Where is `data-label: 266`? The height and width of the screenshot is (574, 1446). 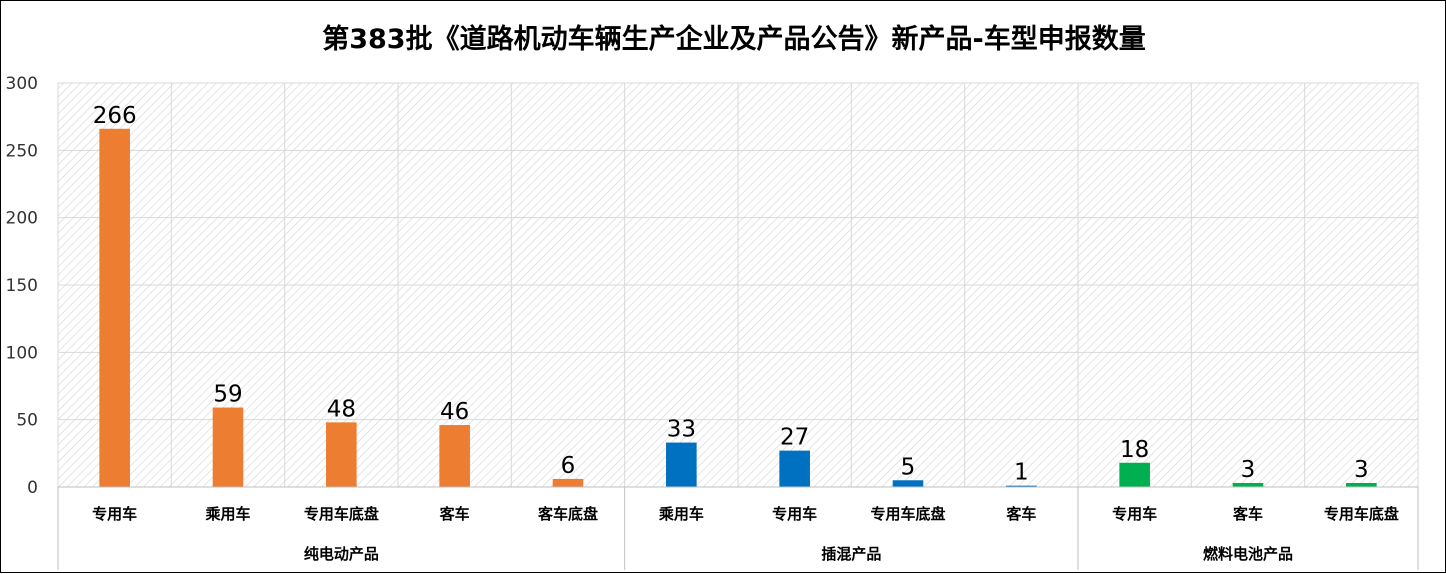
data-label: 266 is located at coordinates (115, 116).